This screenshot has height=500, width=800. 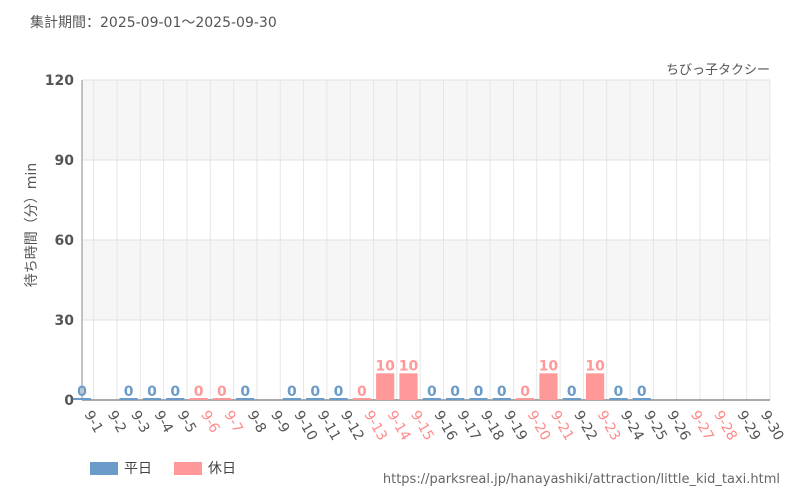 What do you see at coordinates (65, 161) in the screenshot?
I see `y-tick-label: 90` at bounding box center [65, 161].